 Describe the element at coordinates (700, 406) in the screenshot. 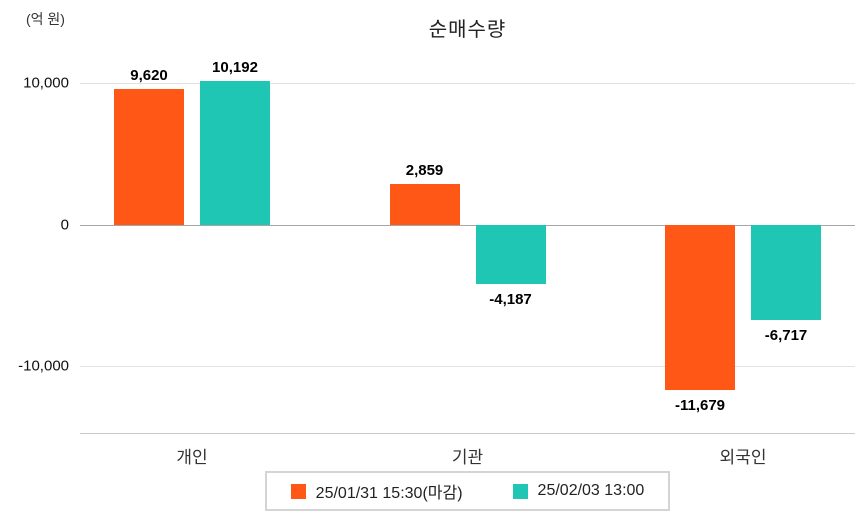

I see `bar-value-label: -11,679` at that location.